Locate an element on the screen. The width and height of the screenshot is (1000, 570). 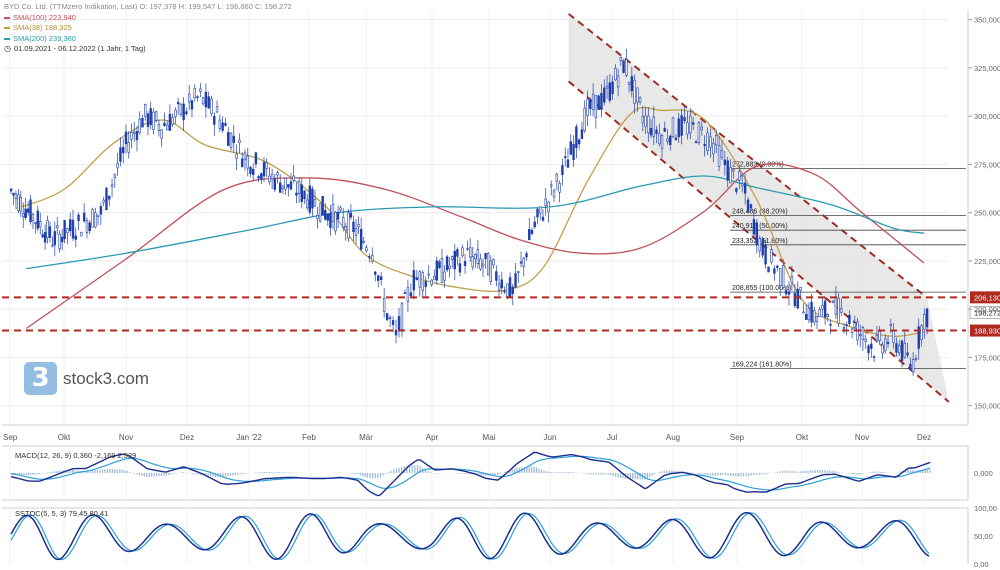
sma100-label: SMA(100) 223,940 is located at coordinates (44, 17).